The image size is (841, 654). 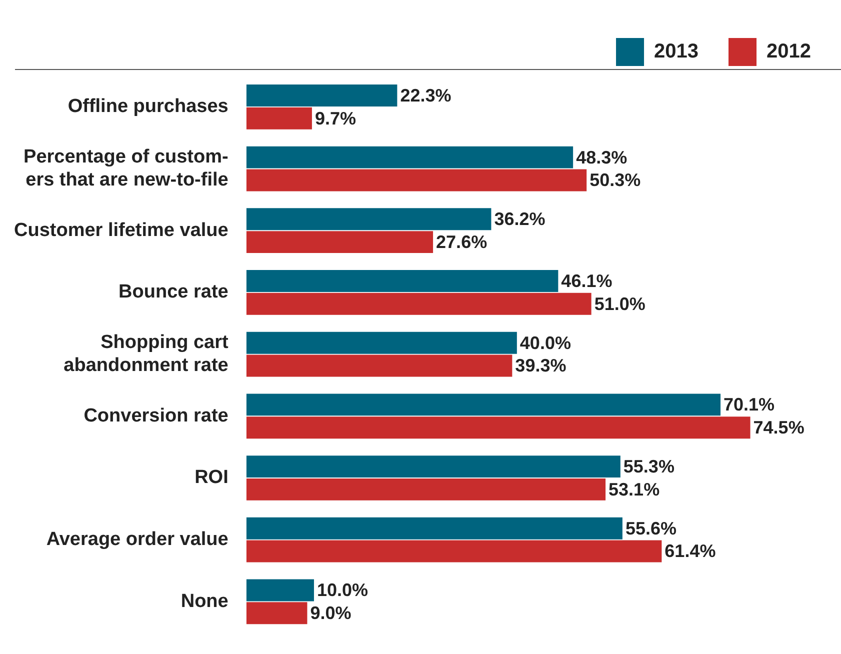 I want to click on data-label: 27.6%, so click(x=462, y=242).